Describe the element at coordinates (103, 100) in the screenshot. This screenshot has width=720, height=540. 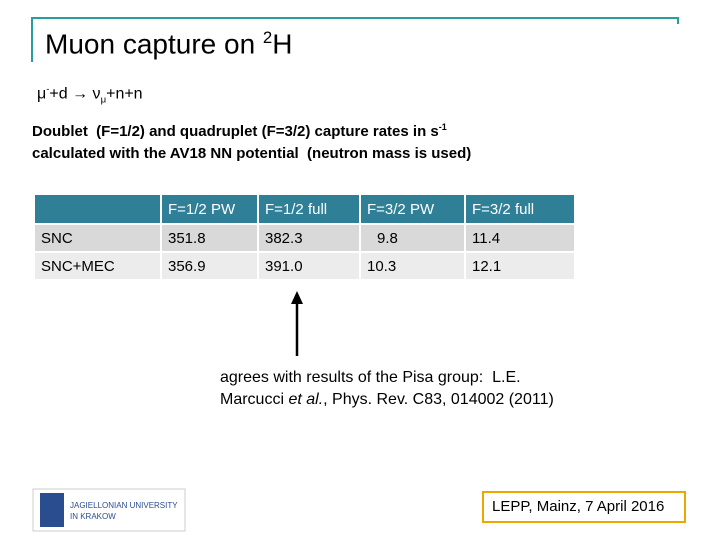
I see `reaction-sub: μ` at that location.